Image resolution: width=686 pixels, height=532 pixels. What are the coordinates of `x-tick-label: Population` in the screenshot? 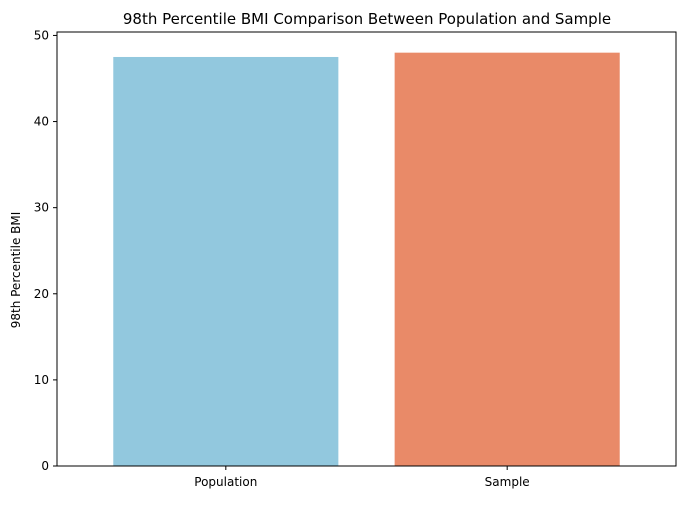 It's located at (225, 482).